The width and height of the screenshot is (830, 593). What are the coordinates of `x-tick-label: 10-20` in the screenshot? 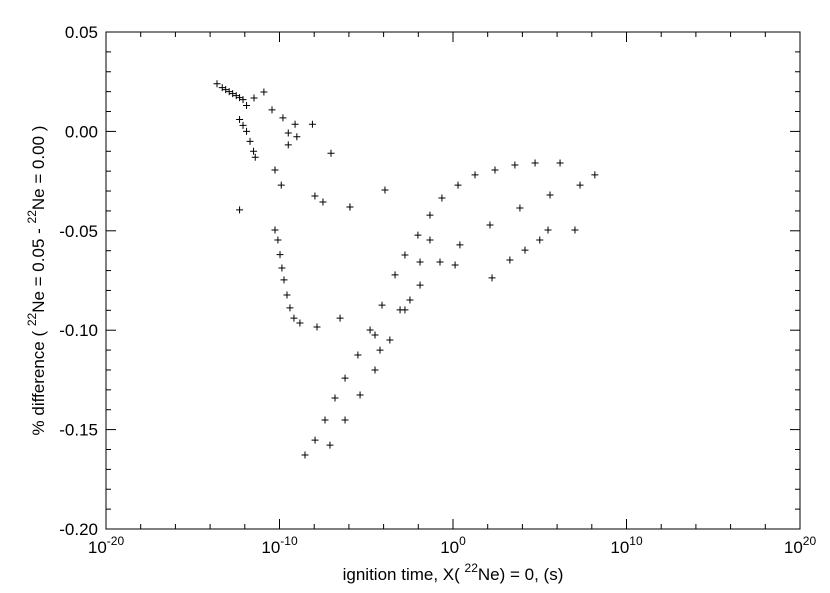 It's located at (106, 545).